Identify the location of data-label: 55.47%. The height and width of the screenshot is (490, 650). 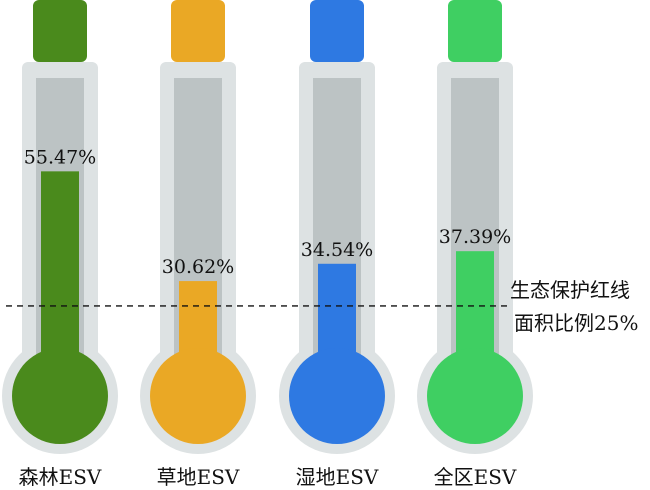
(60, 157).